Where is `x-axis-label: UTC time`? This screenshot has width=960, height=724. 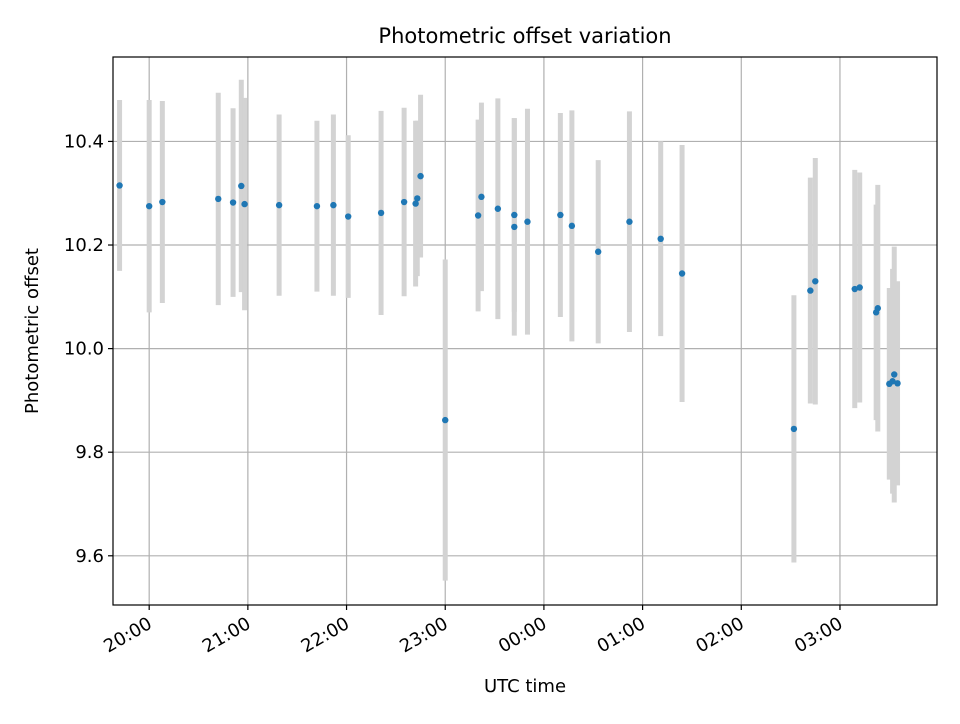 x-axis-label: UTC time is located at coordinates (525, 686).